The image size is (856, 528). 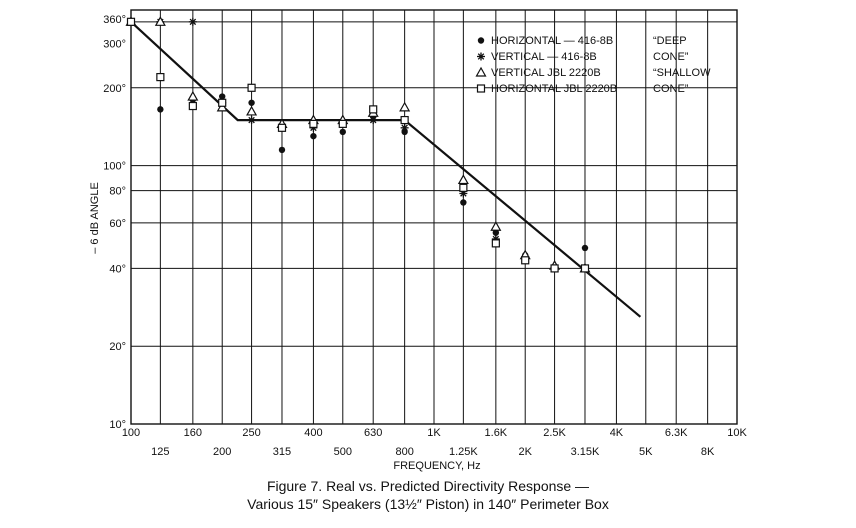 What do you see at coordinates (525, 452) in the screenshot?
I see `x-tick-label: 2K` at bounding box center [525, 452].